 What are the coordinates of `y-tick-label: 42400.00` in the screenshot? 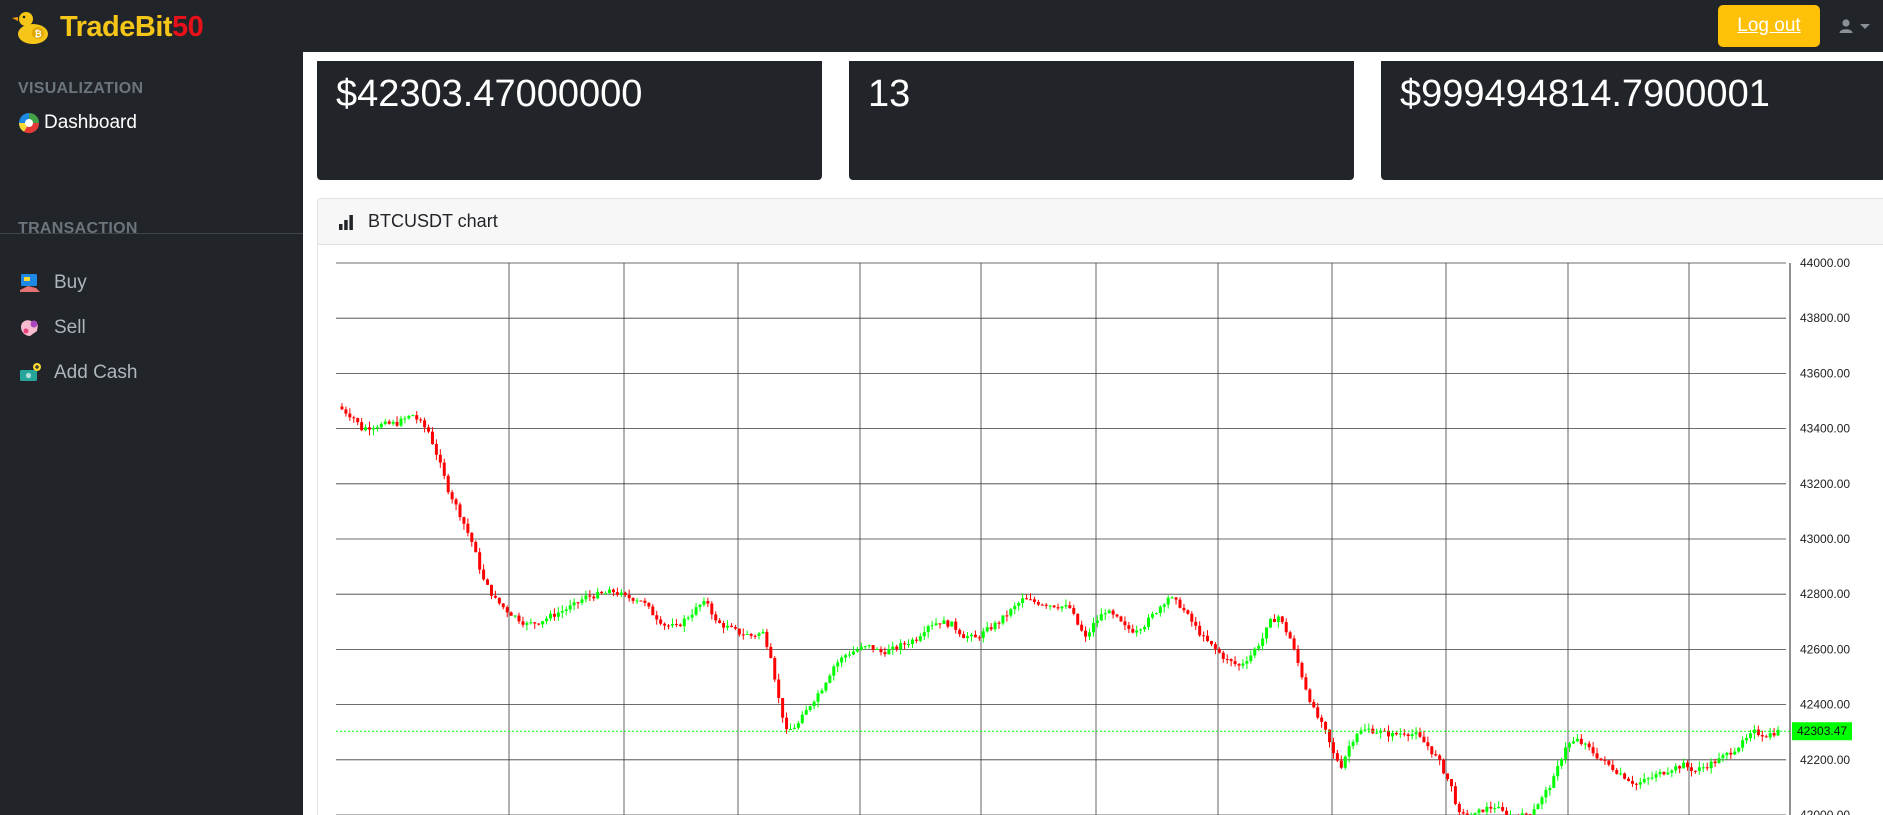 It's located at (1825, 705).